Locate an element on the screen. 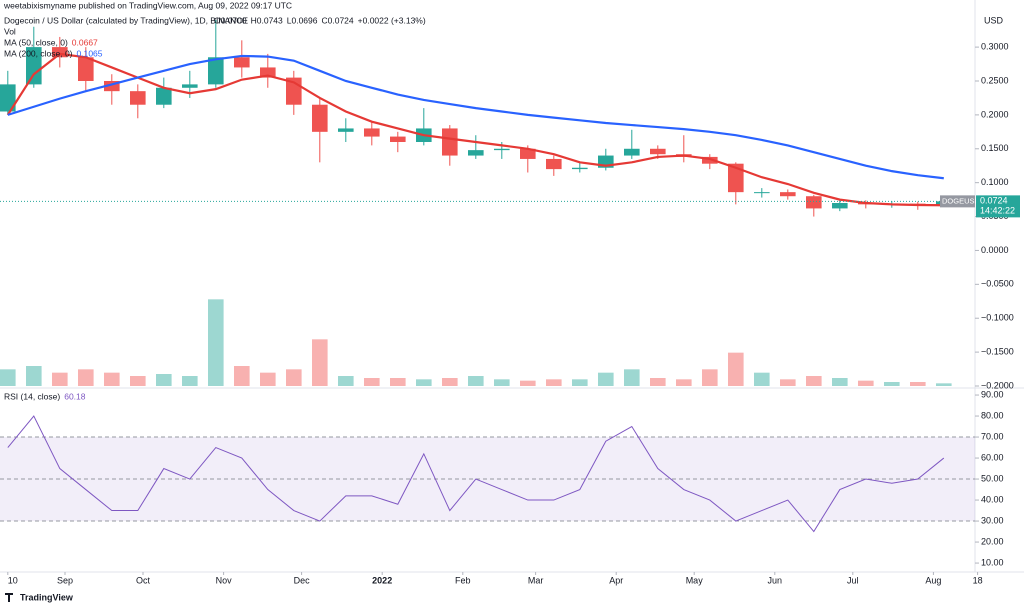  y-tick-label: 40.00 is located at coordinates (992, 499).